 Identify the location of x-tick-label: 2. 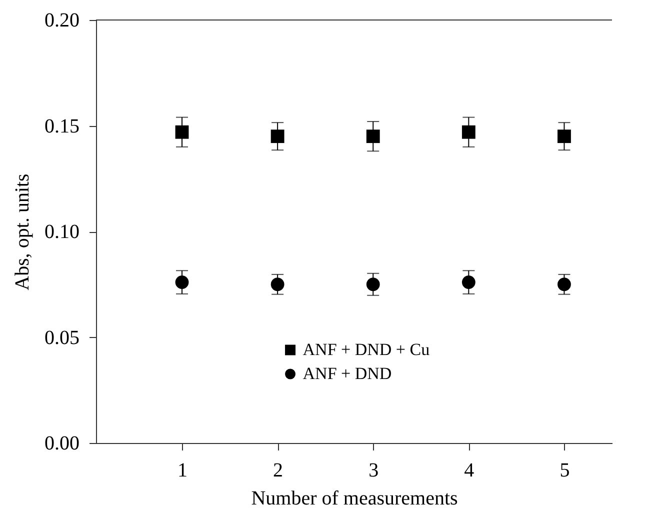
(278, 471).